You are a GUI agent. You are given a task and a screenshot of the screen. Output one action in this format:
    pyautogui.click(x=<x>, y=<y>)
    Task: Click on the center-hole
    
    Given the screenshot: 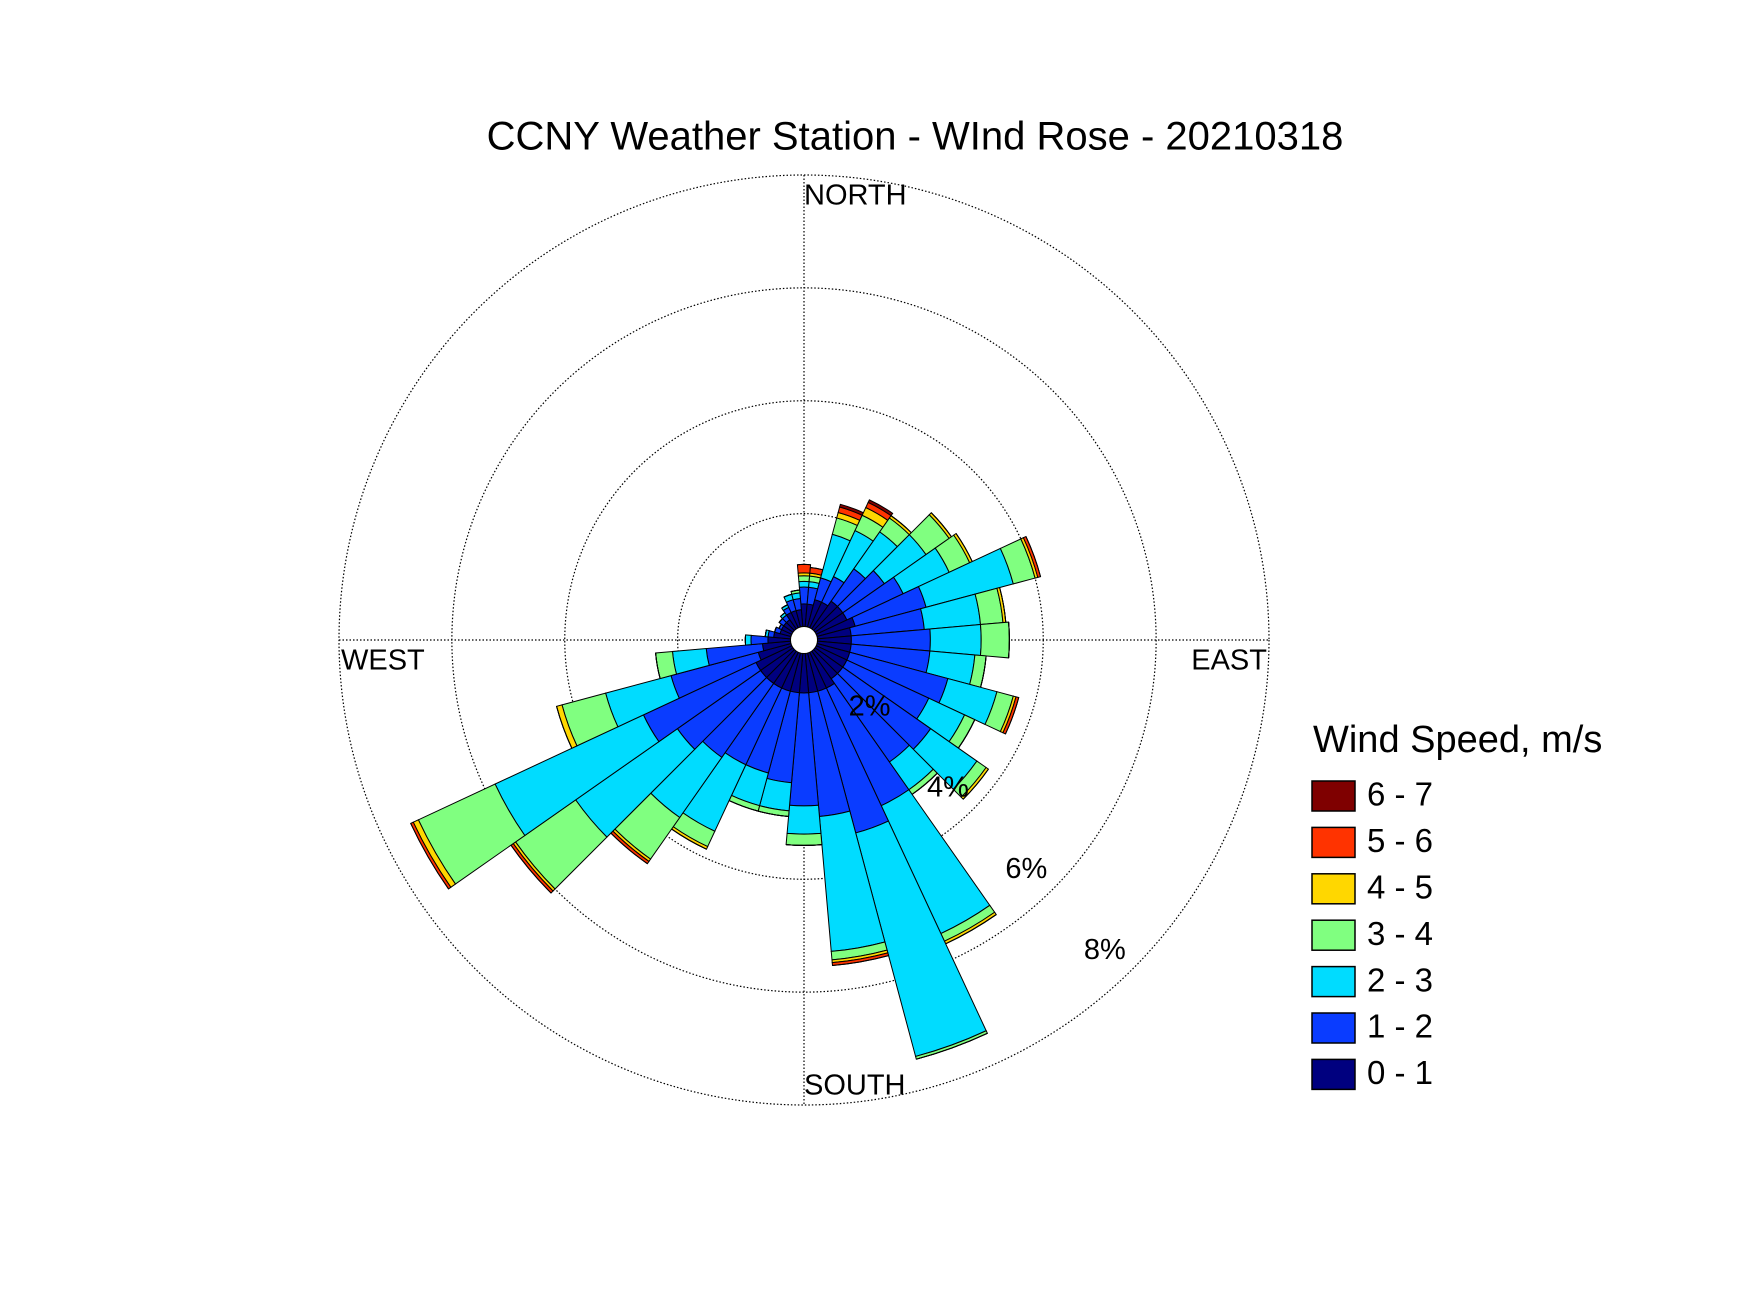 What is the action you would take?
    pyautogui.click(x=804, y=640)
    